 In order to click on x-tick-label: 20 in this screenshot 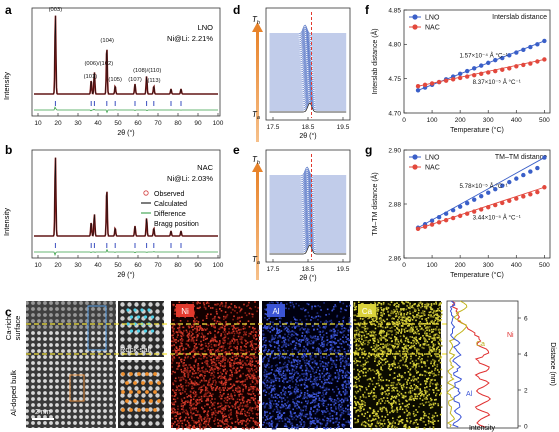, I will do `click(58, 123)`.